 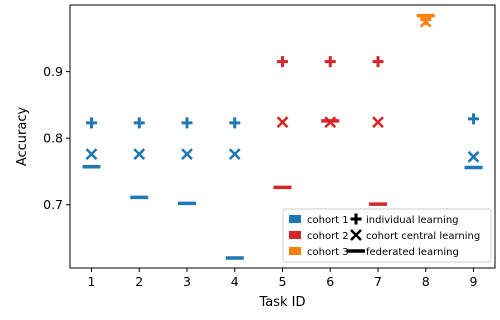 I want to click on y-tick-label: 0.8, so click(x=53, y=138).